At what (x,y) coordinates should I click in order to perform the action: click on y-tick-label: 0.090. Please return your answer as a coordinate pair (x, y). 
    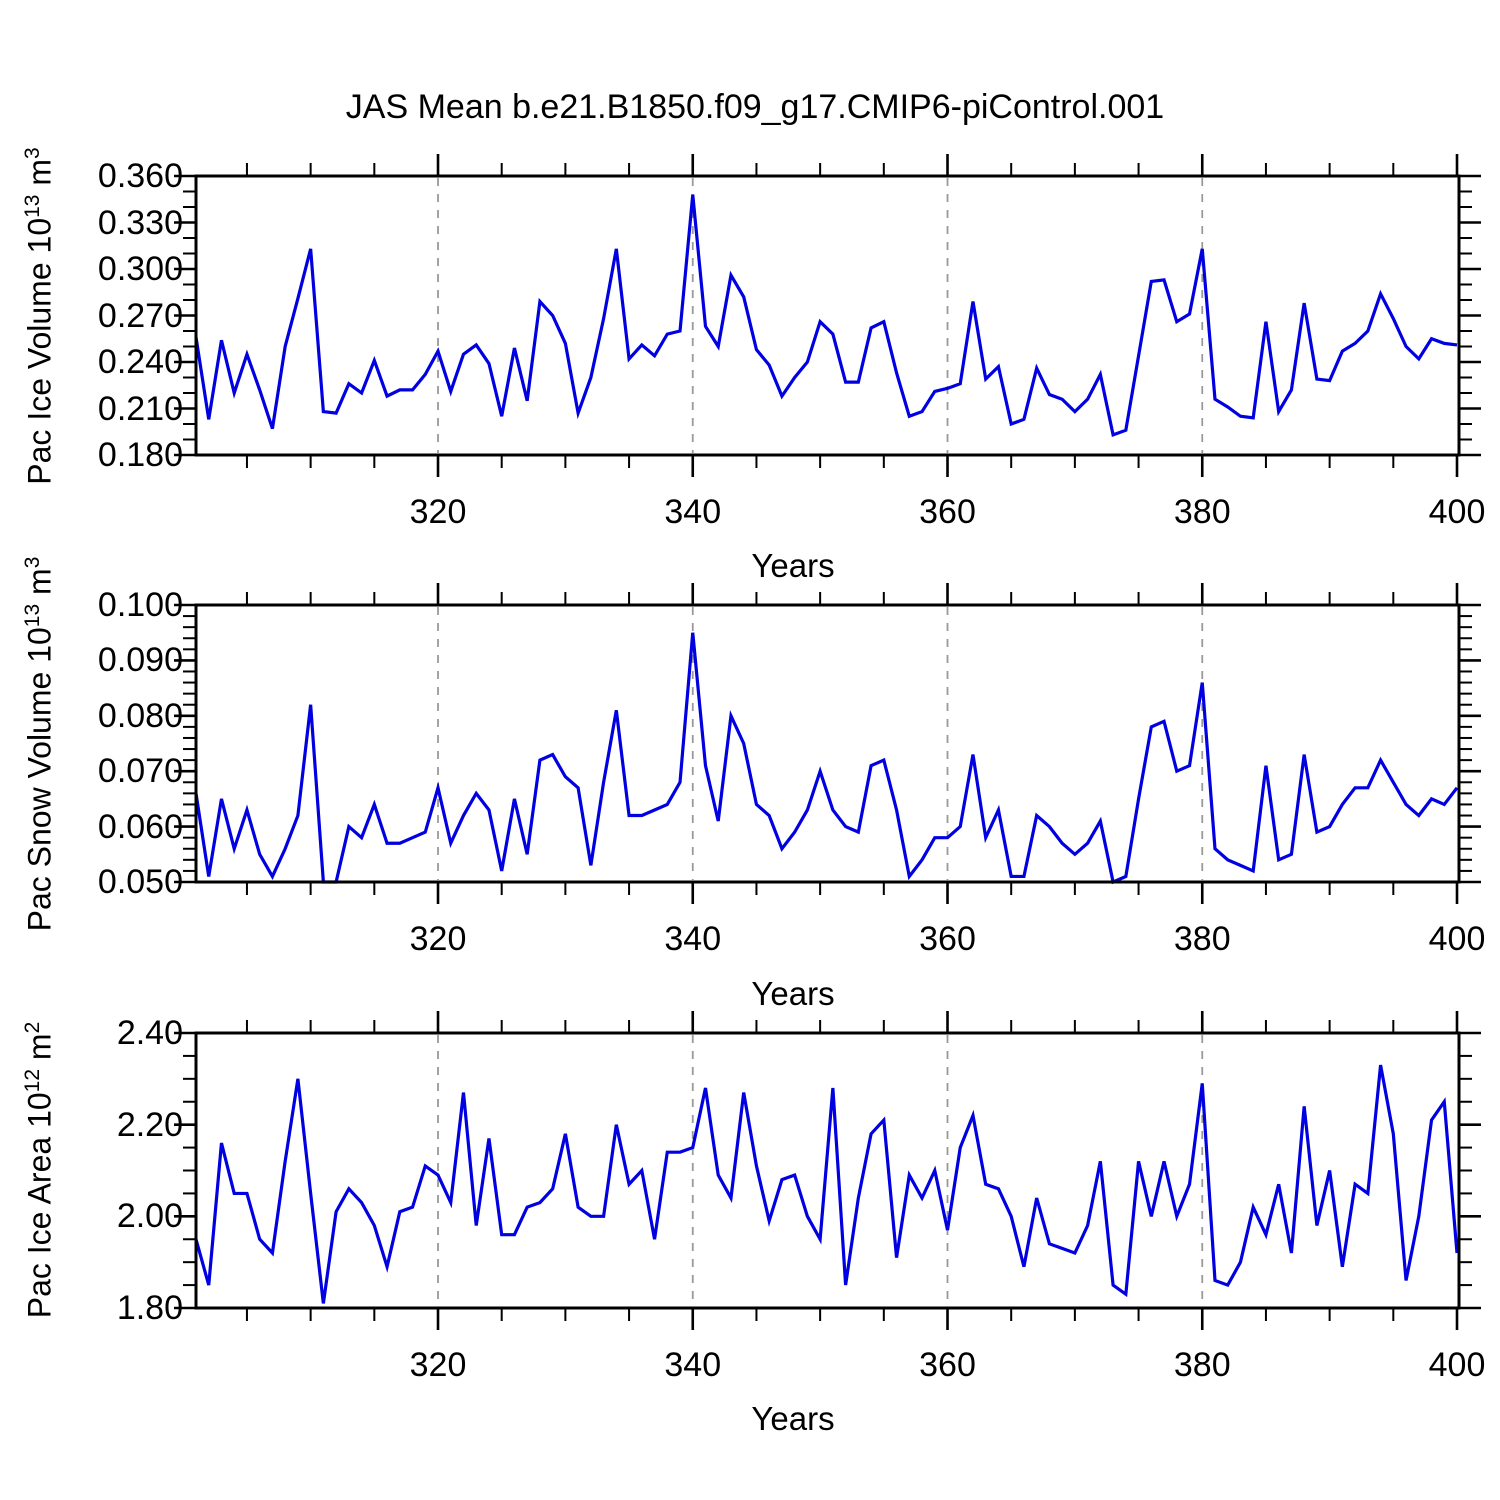
    Looking at the image, I should click on (140, 660).